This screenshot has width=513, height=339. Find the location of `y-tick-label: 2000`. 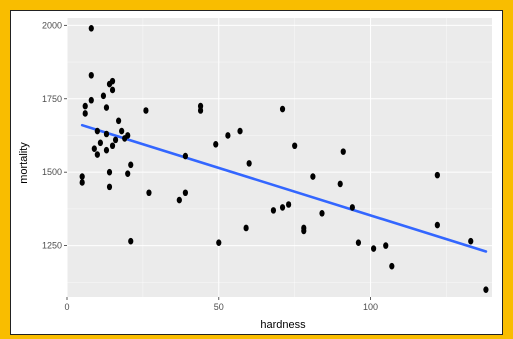

y-tick-label: 2000 is located at coordinates (52, 25).